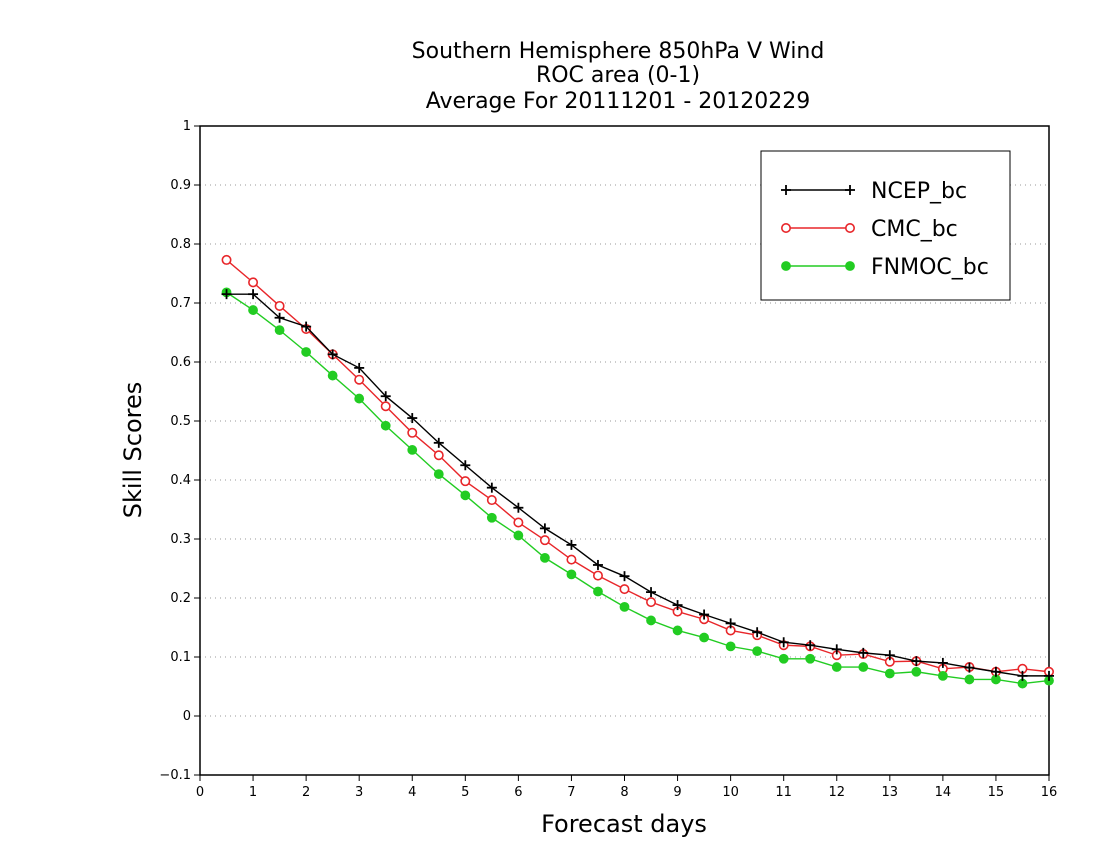 This screenshot has width=1100, height=850. Describe the element at coordinates (187, 126) in the screenshot. I see `y-tick-label: 1` at that location.